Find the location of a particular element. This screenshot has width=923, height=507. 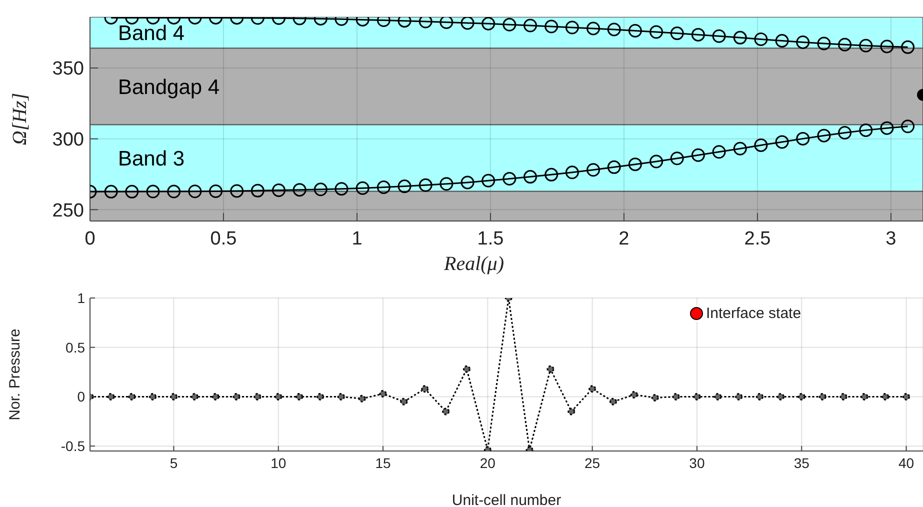

band-label: Band 3 is located at coordinates (151, 158).